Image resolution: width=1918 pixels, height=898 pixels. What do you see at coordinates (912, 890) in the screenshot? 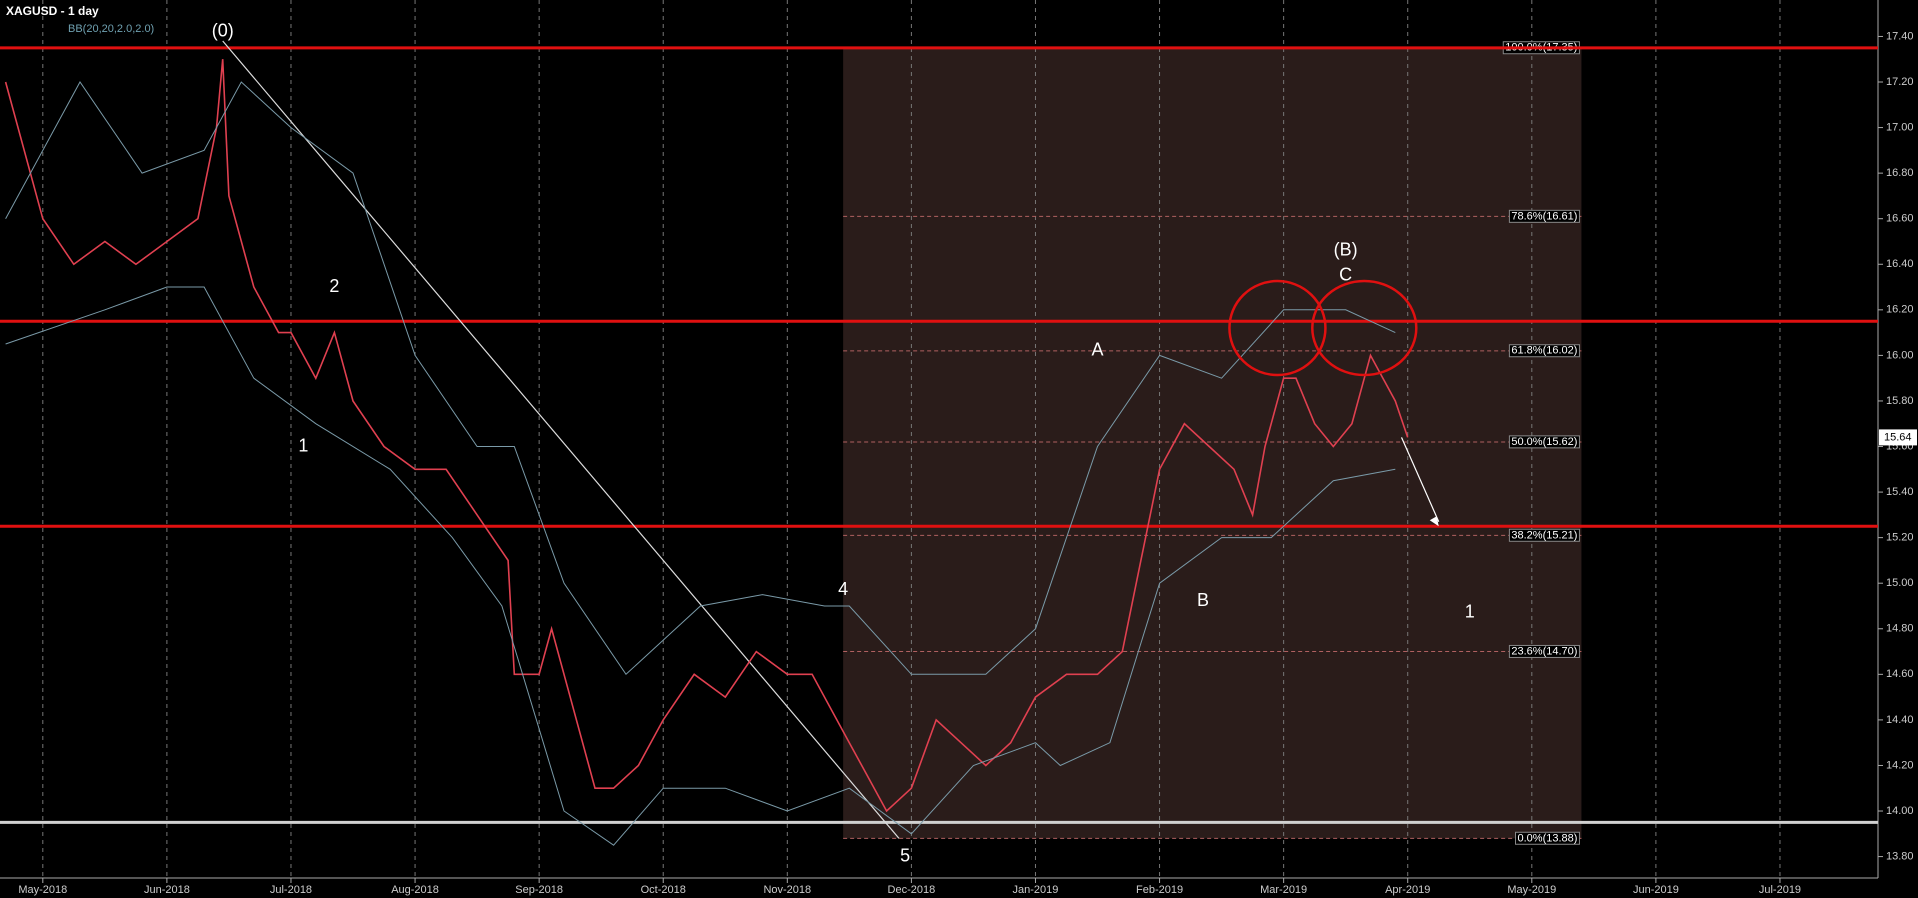
I see `x-tick-label: Dec-2018` at bounding box center [912, 890].